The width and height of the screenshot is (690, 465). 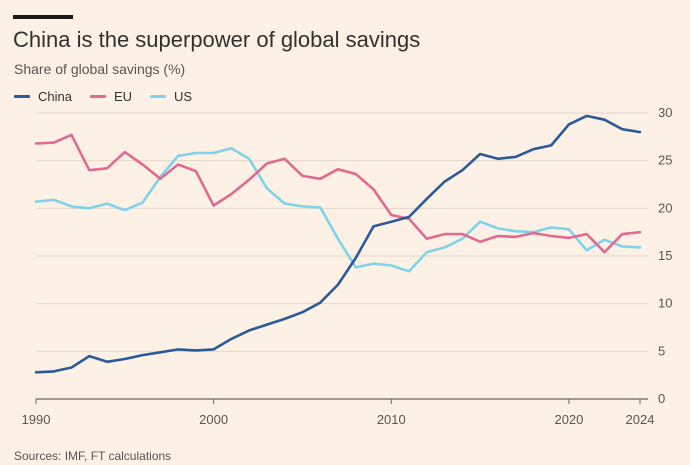 What do you see at coordinates (568, 419) in the screenshot?
I see `x-tick-label: 2020` at bounding box center [568, 419].